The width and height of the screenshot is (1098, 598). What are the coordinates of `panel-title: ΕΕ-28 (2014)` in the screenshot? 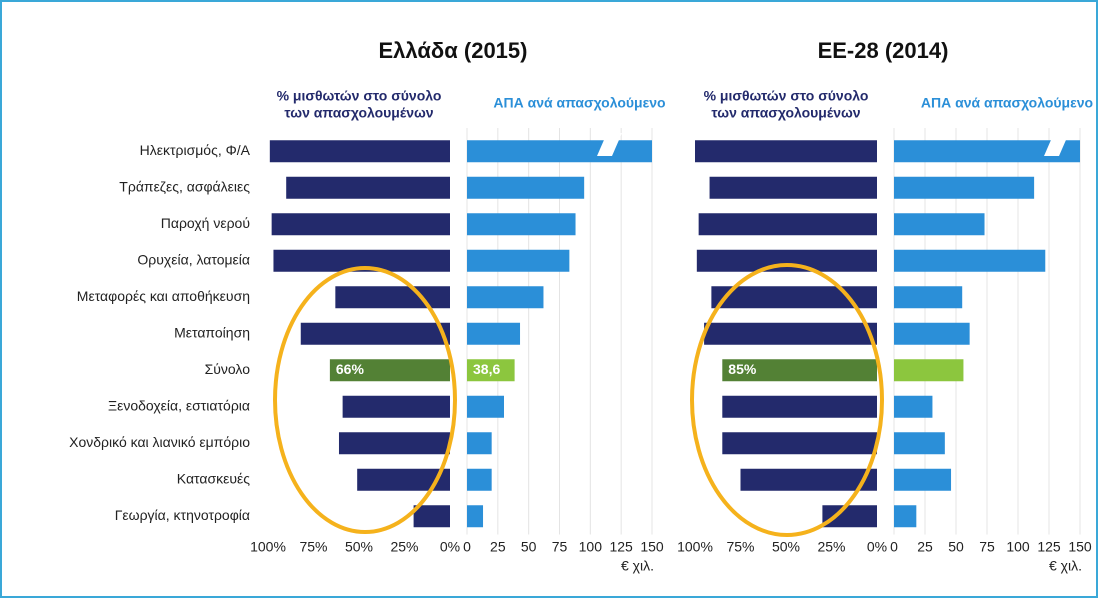 It's located at (883, 50).